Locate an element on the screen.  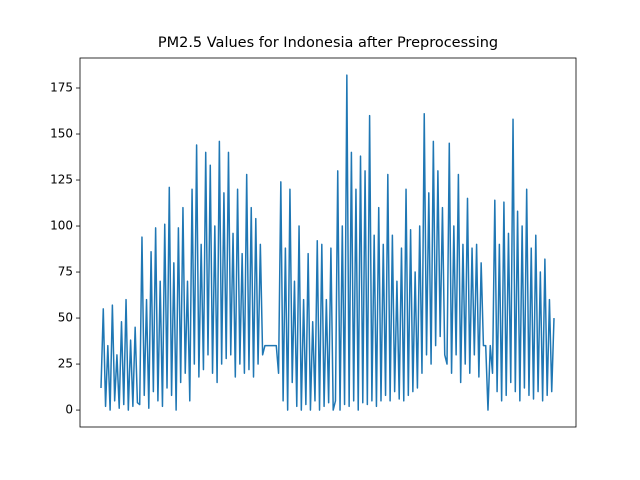
y-tick-label: 150 is located at coordinates (61, 134).